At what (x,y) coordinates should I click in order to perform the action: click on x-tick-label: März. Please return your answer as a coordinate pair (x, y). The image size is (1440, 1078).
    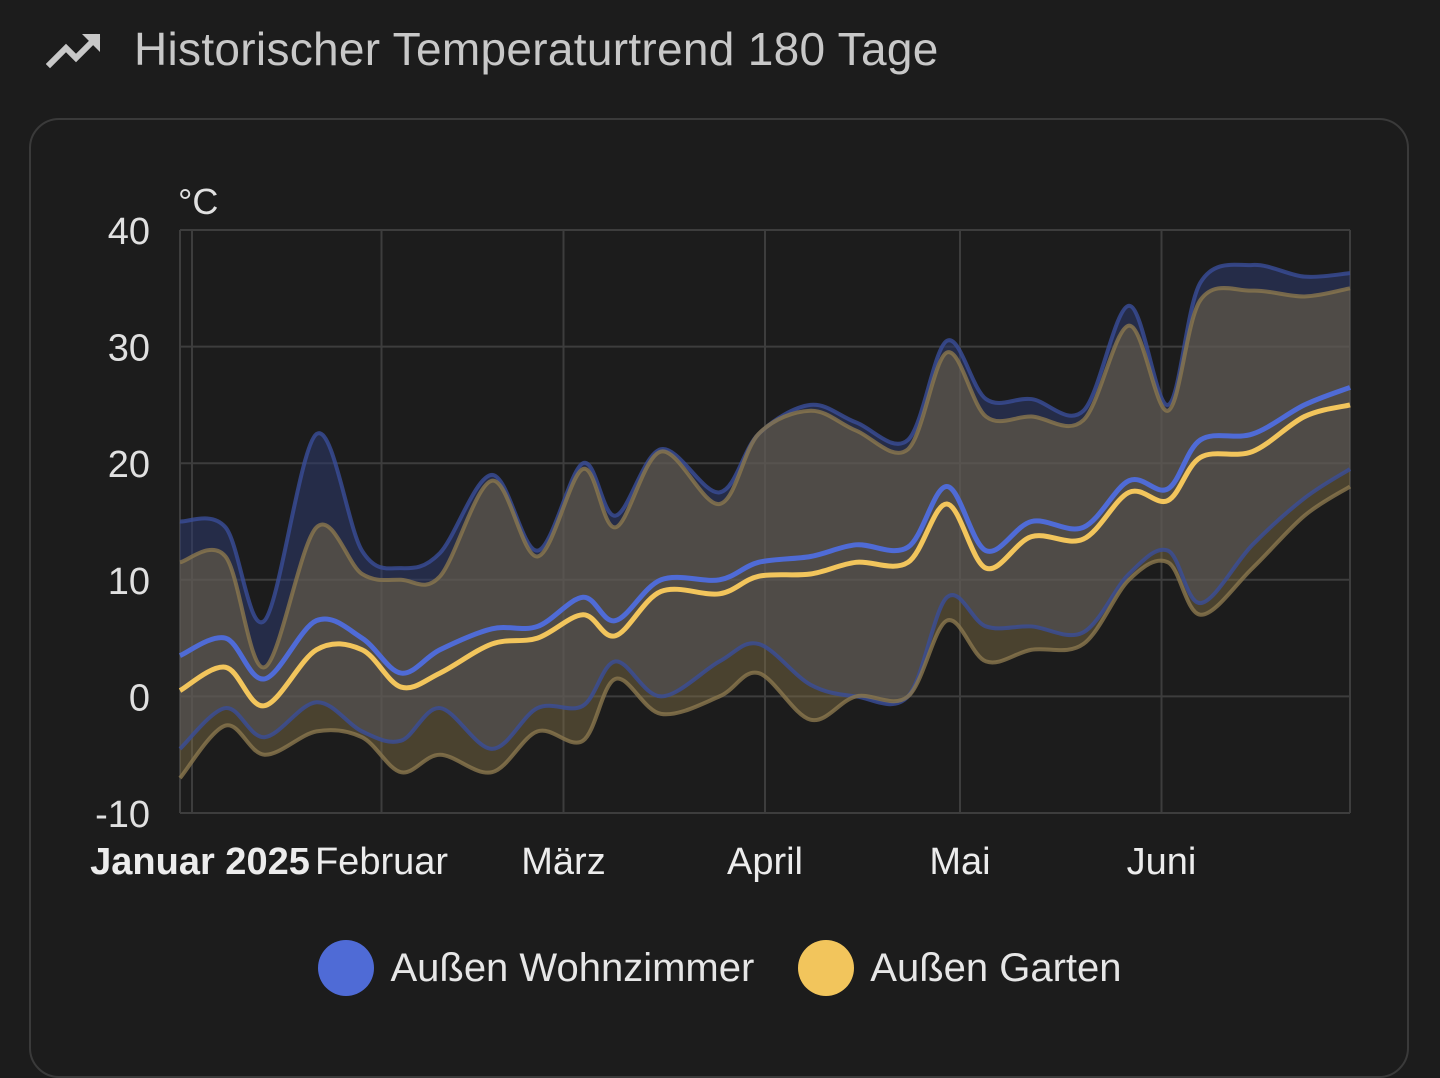
    Looking at the image, I should click on (563, 862).